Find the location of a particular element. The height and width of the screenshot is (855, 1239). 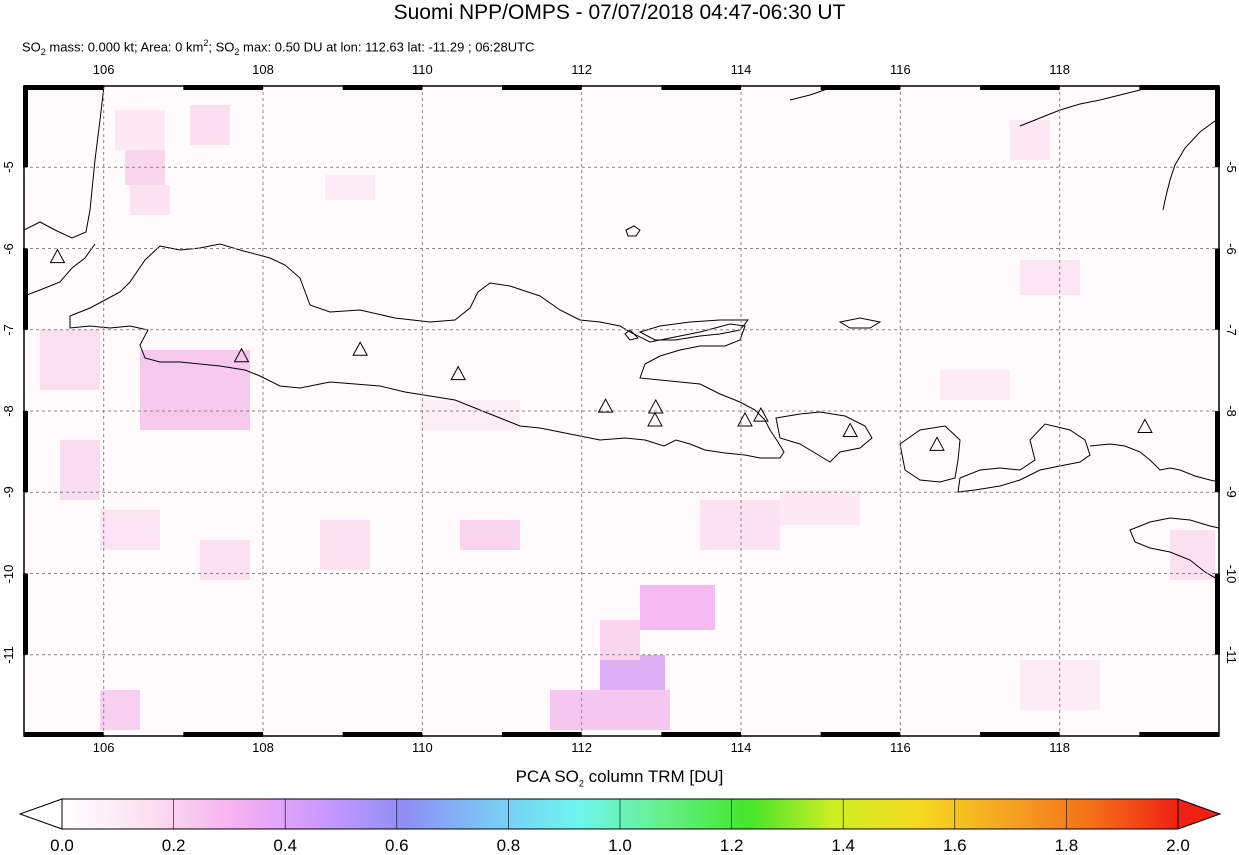

lat-tick-label-right: -7 is located at coordinates (1231, 329).